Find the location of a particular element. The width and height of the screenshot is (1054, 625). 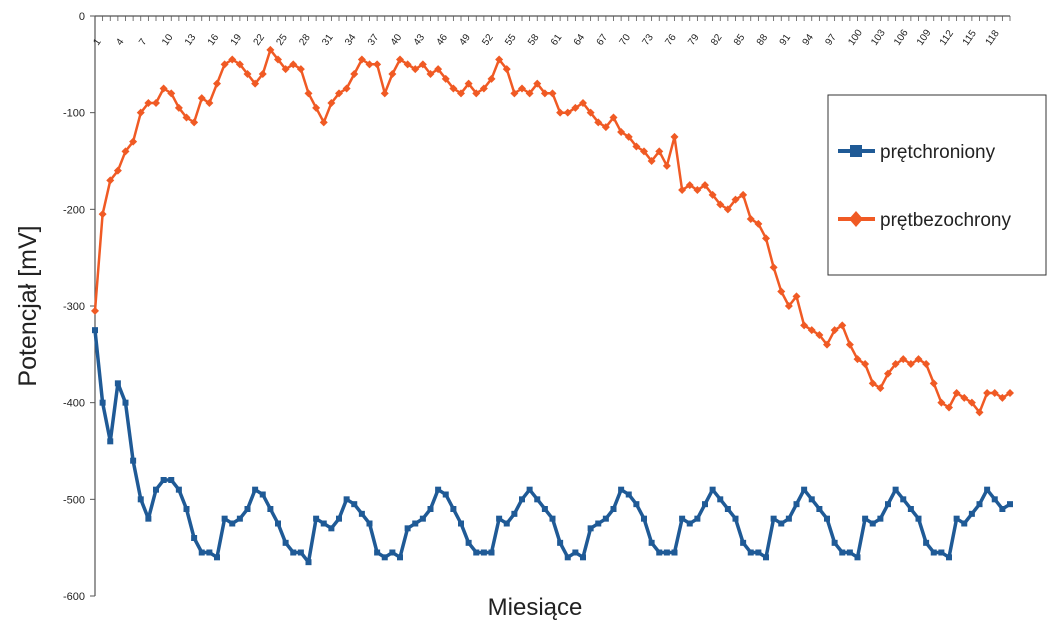

x-axis-label: Miesiące is located at coordinates (535, 607).